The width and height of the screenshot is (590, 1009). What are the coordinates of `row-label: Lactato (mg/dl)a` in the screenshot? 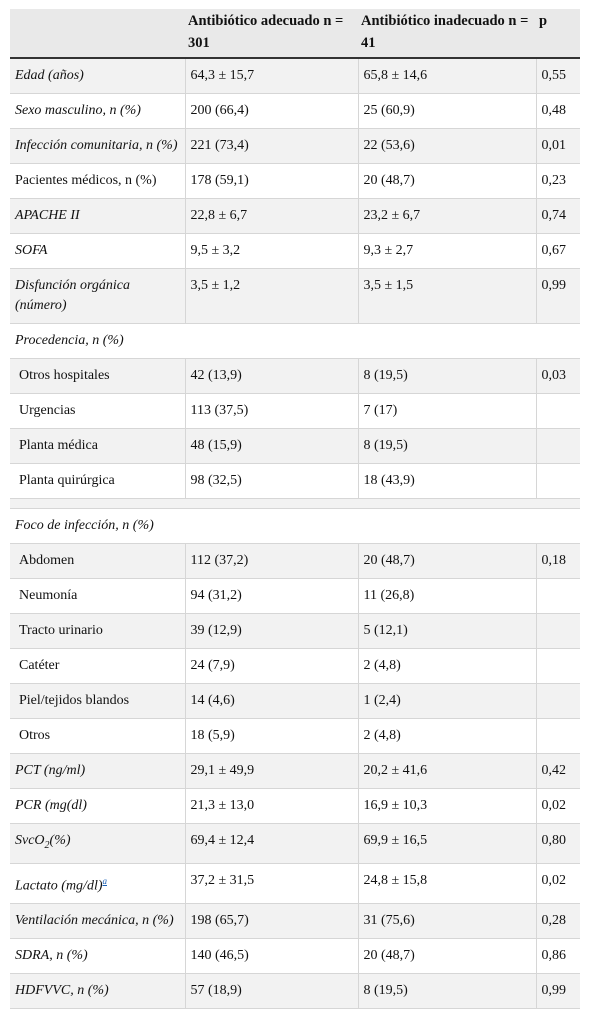 It's located at (97, 884).